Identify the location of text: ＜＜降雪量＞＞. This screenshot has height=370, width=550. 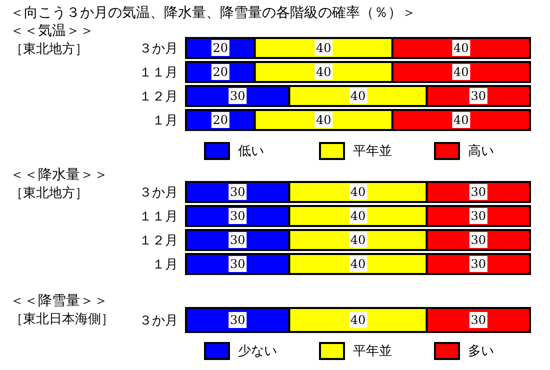
(59, 301).